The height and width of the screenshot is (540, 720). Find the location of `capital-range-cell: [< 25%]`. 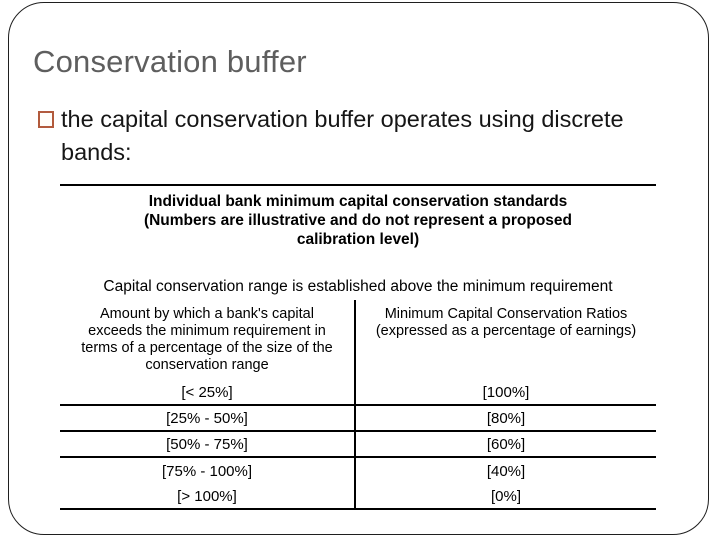

capital-range-cell: [< 25%] is located at coordinates (207, 392).